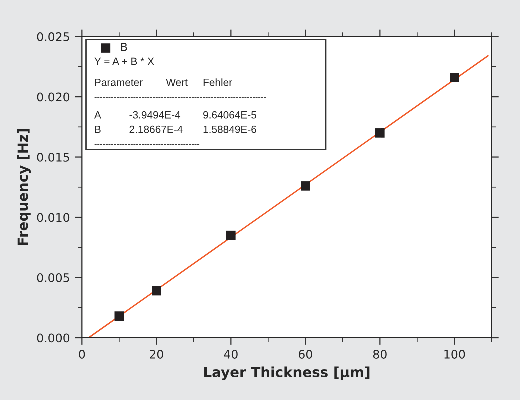  What do you see at coordinates (231, 354) in the screenshot?
I see `x-tick-label: 40` at bounding box center [231, 354].